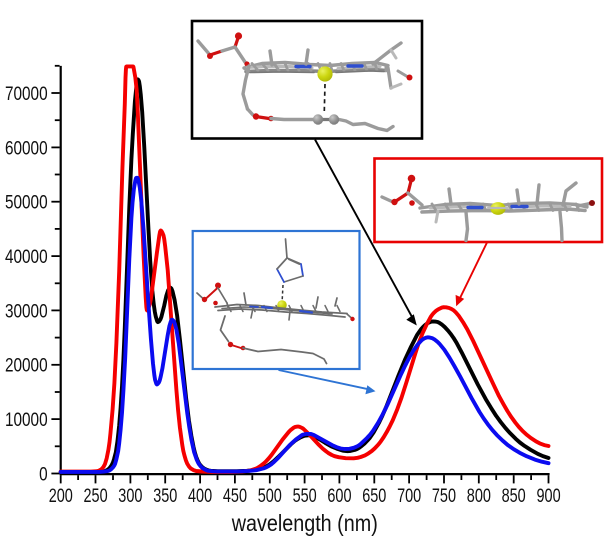 The image size is (616, 543). What do you see at coordinates (26, 420) in the screenshot?
I see `svg-text: 10000` at bounding box center [26, 420].